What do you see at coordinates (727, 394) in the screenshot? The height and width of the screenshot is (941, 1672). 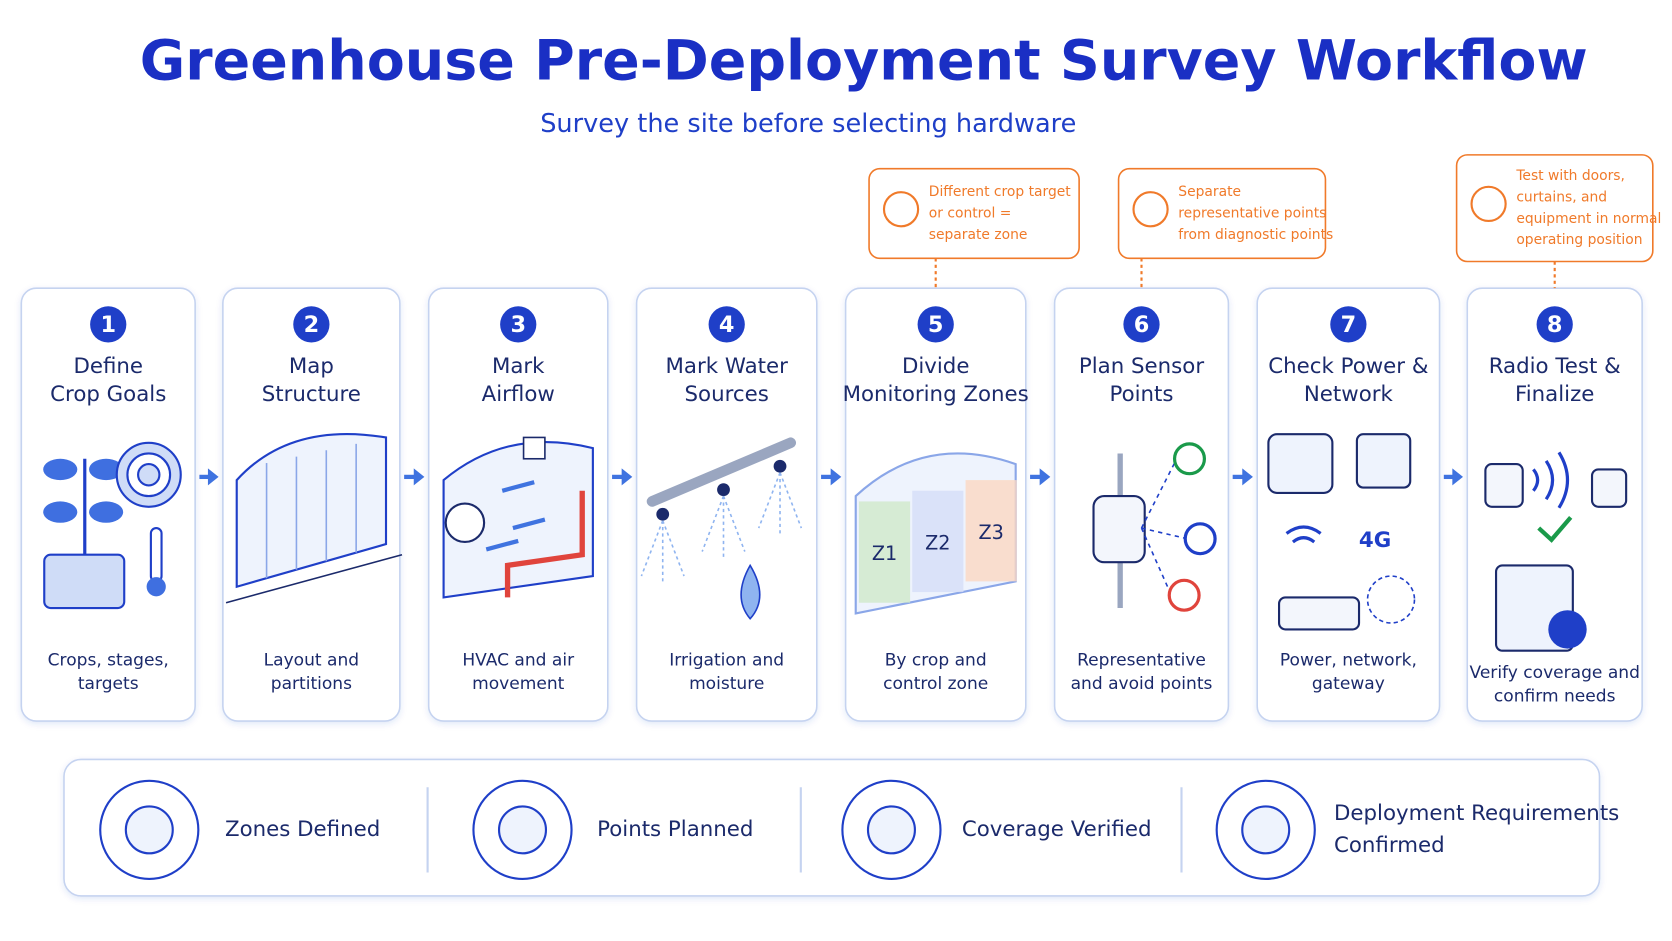 I see `step-title: Sources` at bounding box center [727, 394].